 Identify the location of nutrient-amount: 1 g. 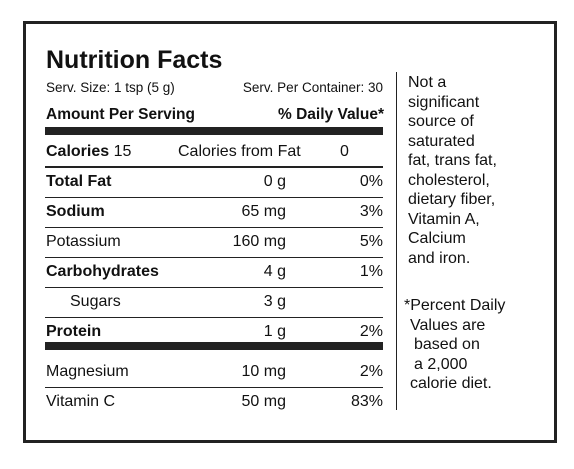
(274, 331).